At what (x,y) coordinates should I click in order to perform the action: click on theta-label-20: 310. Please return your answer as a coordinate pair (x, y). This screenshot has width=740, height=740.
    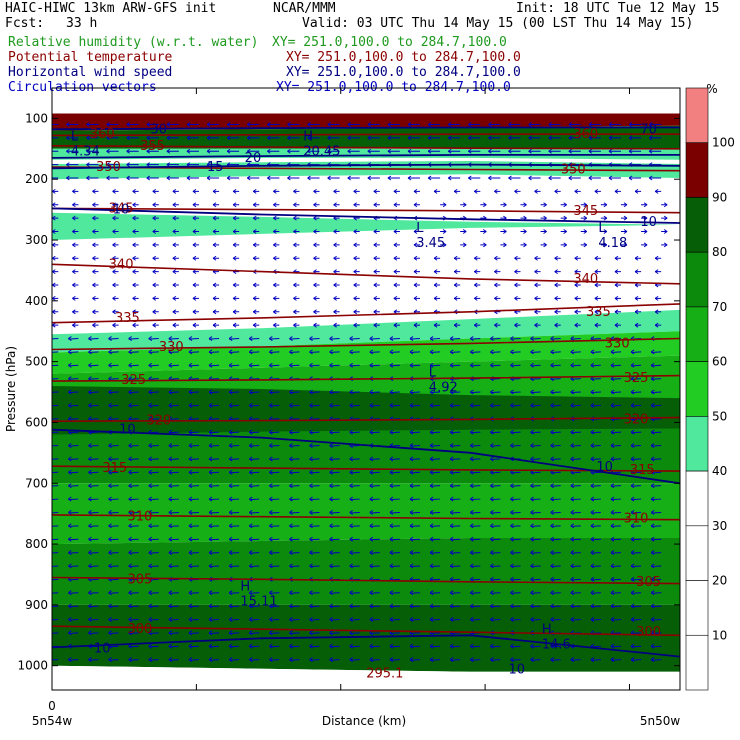
    Looking at the image, I should click on (636, 519).